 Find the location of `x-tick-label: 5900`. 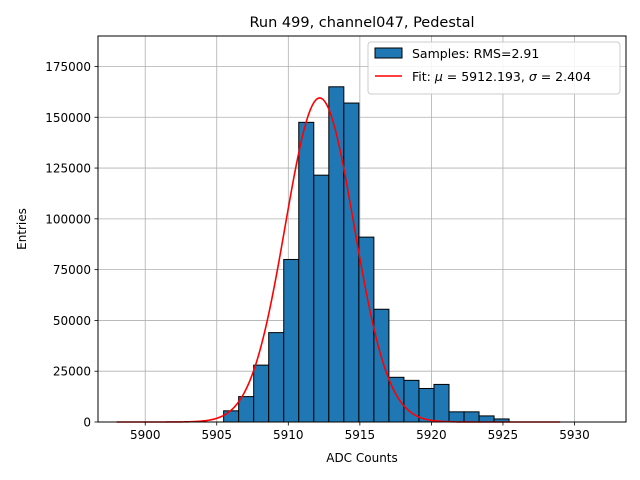

x-tick-label: 5900 is located at coordinates (145, 435).